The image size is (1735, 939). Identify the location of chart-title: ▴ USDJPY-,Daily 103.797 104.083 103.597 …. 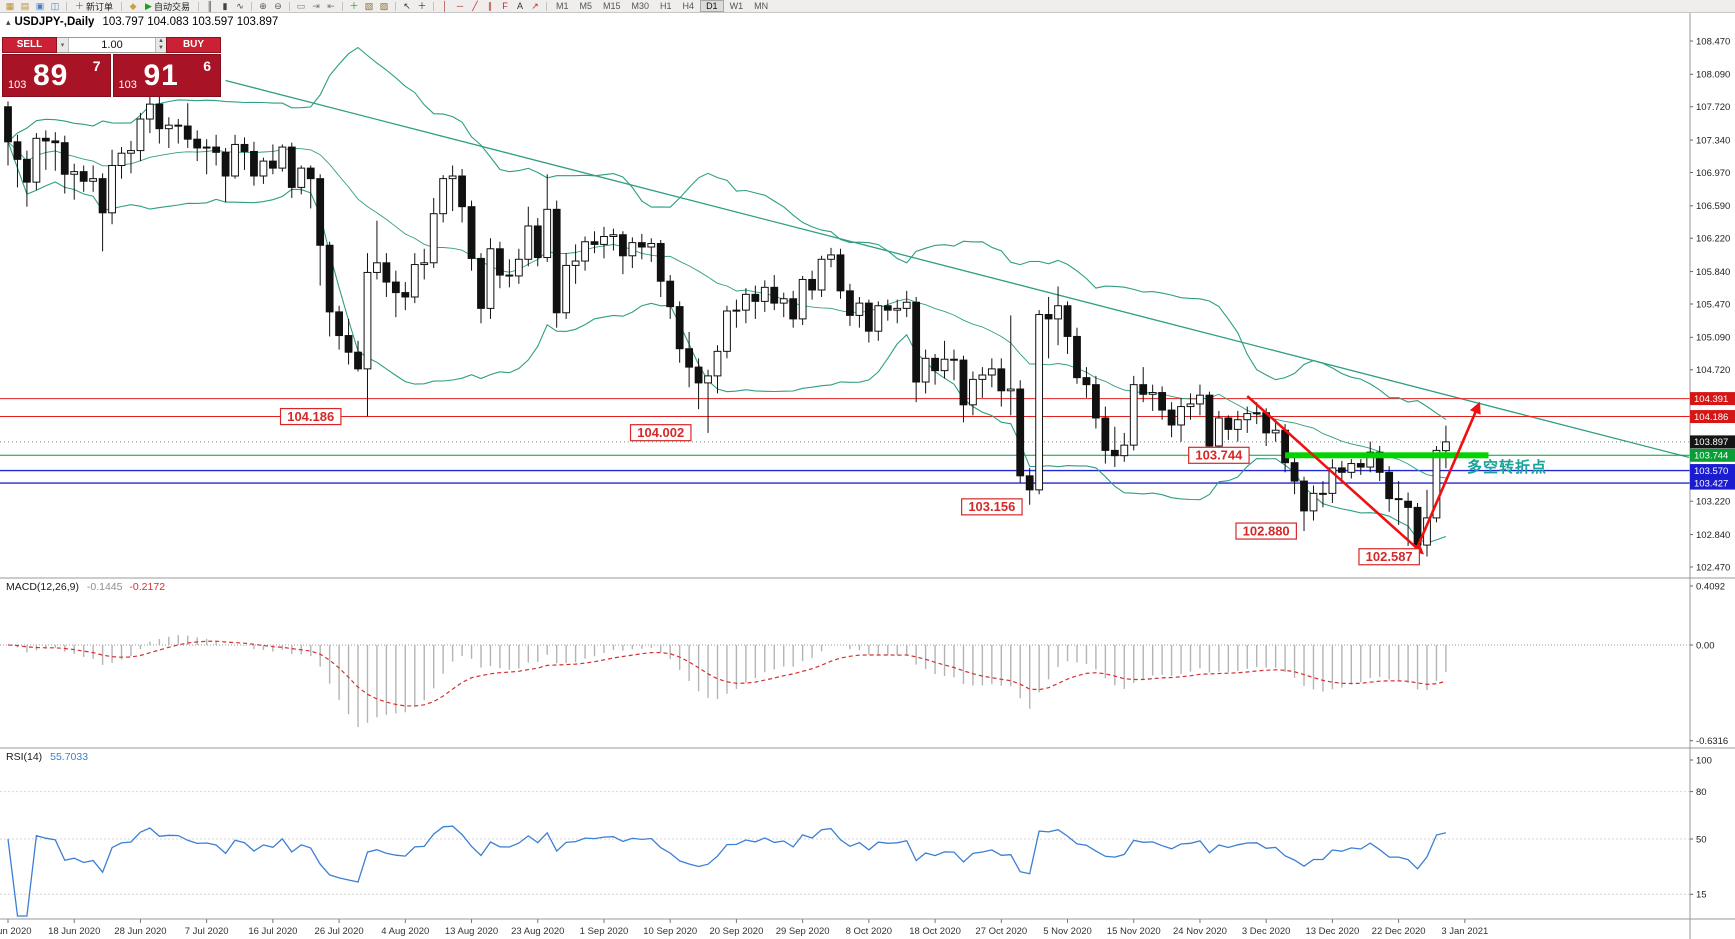
(142, 22).